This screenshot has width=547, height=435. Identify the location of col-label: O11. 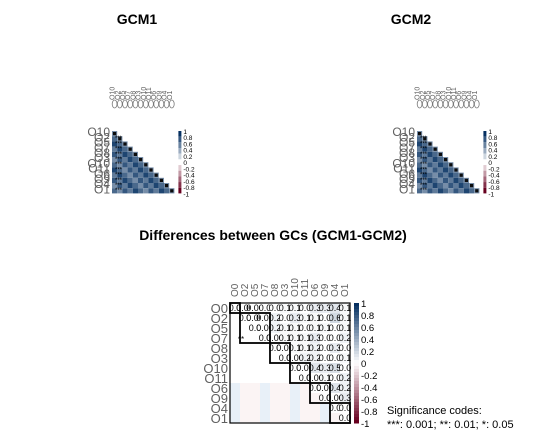
(305, 287).